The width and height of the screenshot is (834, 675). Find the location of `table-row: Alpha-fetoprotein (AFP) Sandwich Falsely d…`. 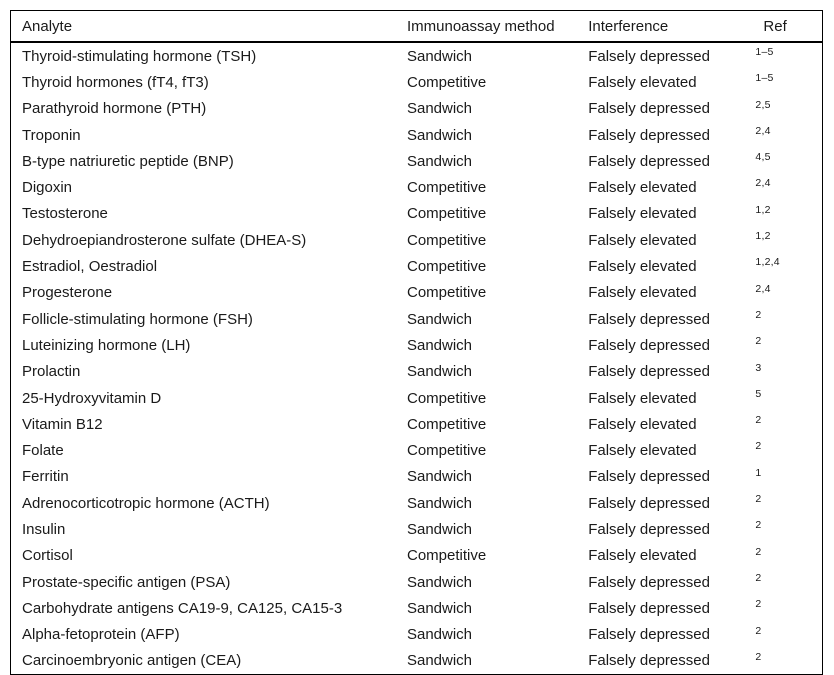

table-row: Alpha-fetoprotein (AFP) Sandwich Falsely d… is located at coordinates (417, 635).